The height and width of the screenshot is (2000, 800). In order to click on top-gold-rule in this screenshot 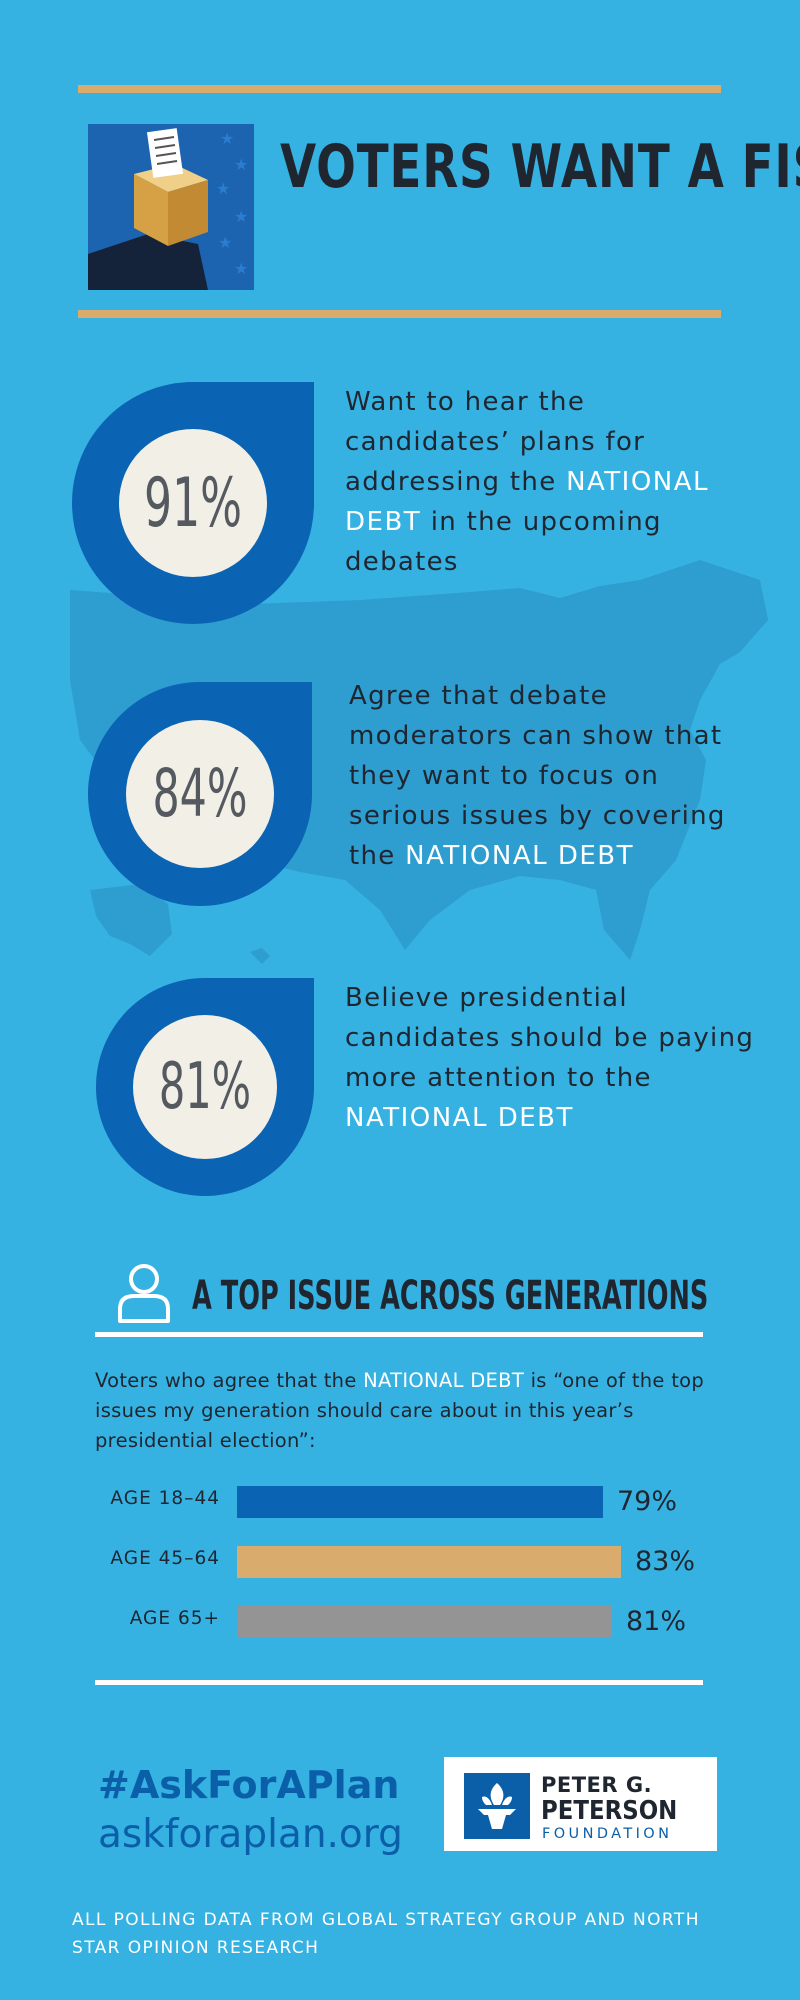, I will do `click(399, 89)`.